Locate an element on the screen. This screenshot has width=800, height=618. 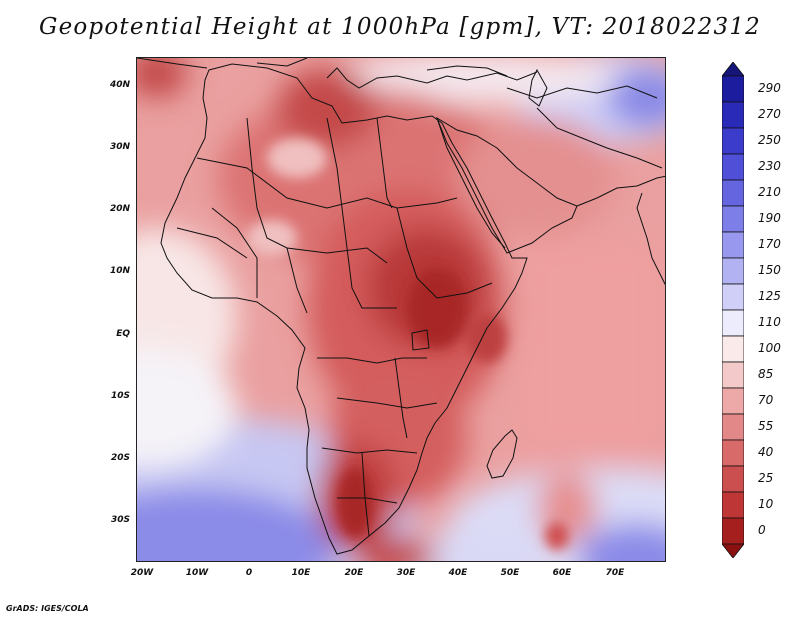
colorbar-label: 100 is located at coordinates (769, 348).